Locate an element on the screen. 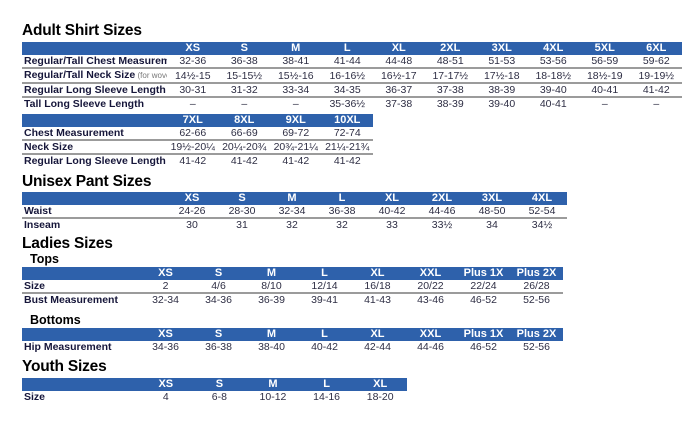 The height and width of the screenshot is (428, 700). row-label-note: (for woven shirts) is located at coordinates (152, 75).